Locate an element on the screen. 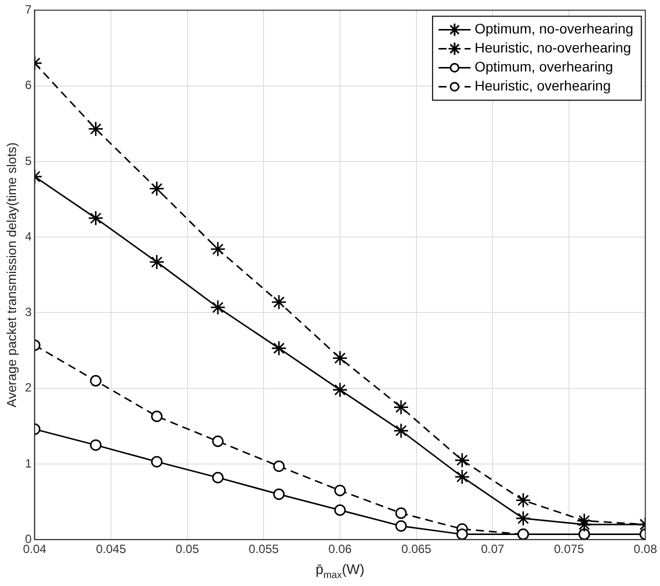 The height and width of the screenshot is (586, 660). x-tick-label: 0.075 is located at coordinates (569, 549).